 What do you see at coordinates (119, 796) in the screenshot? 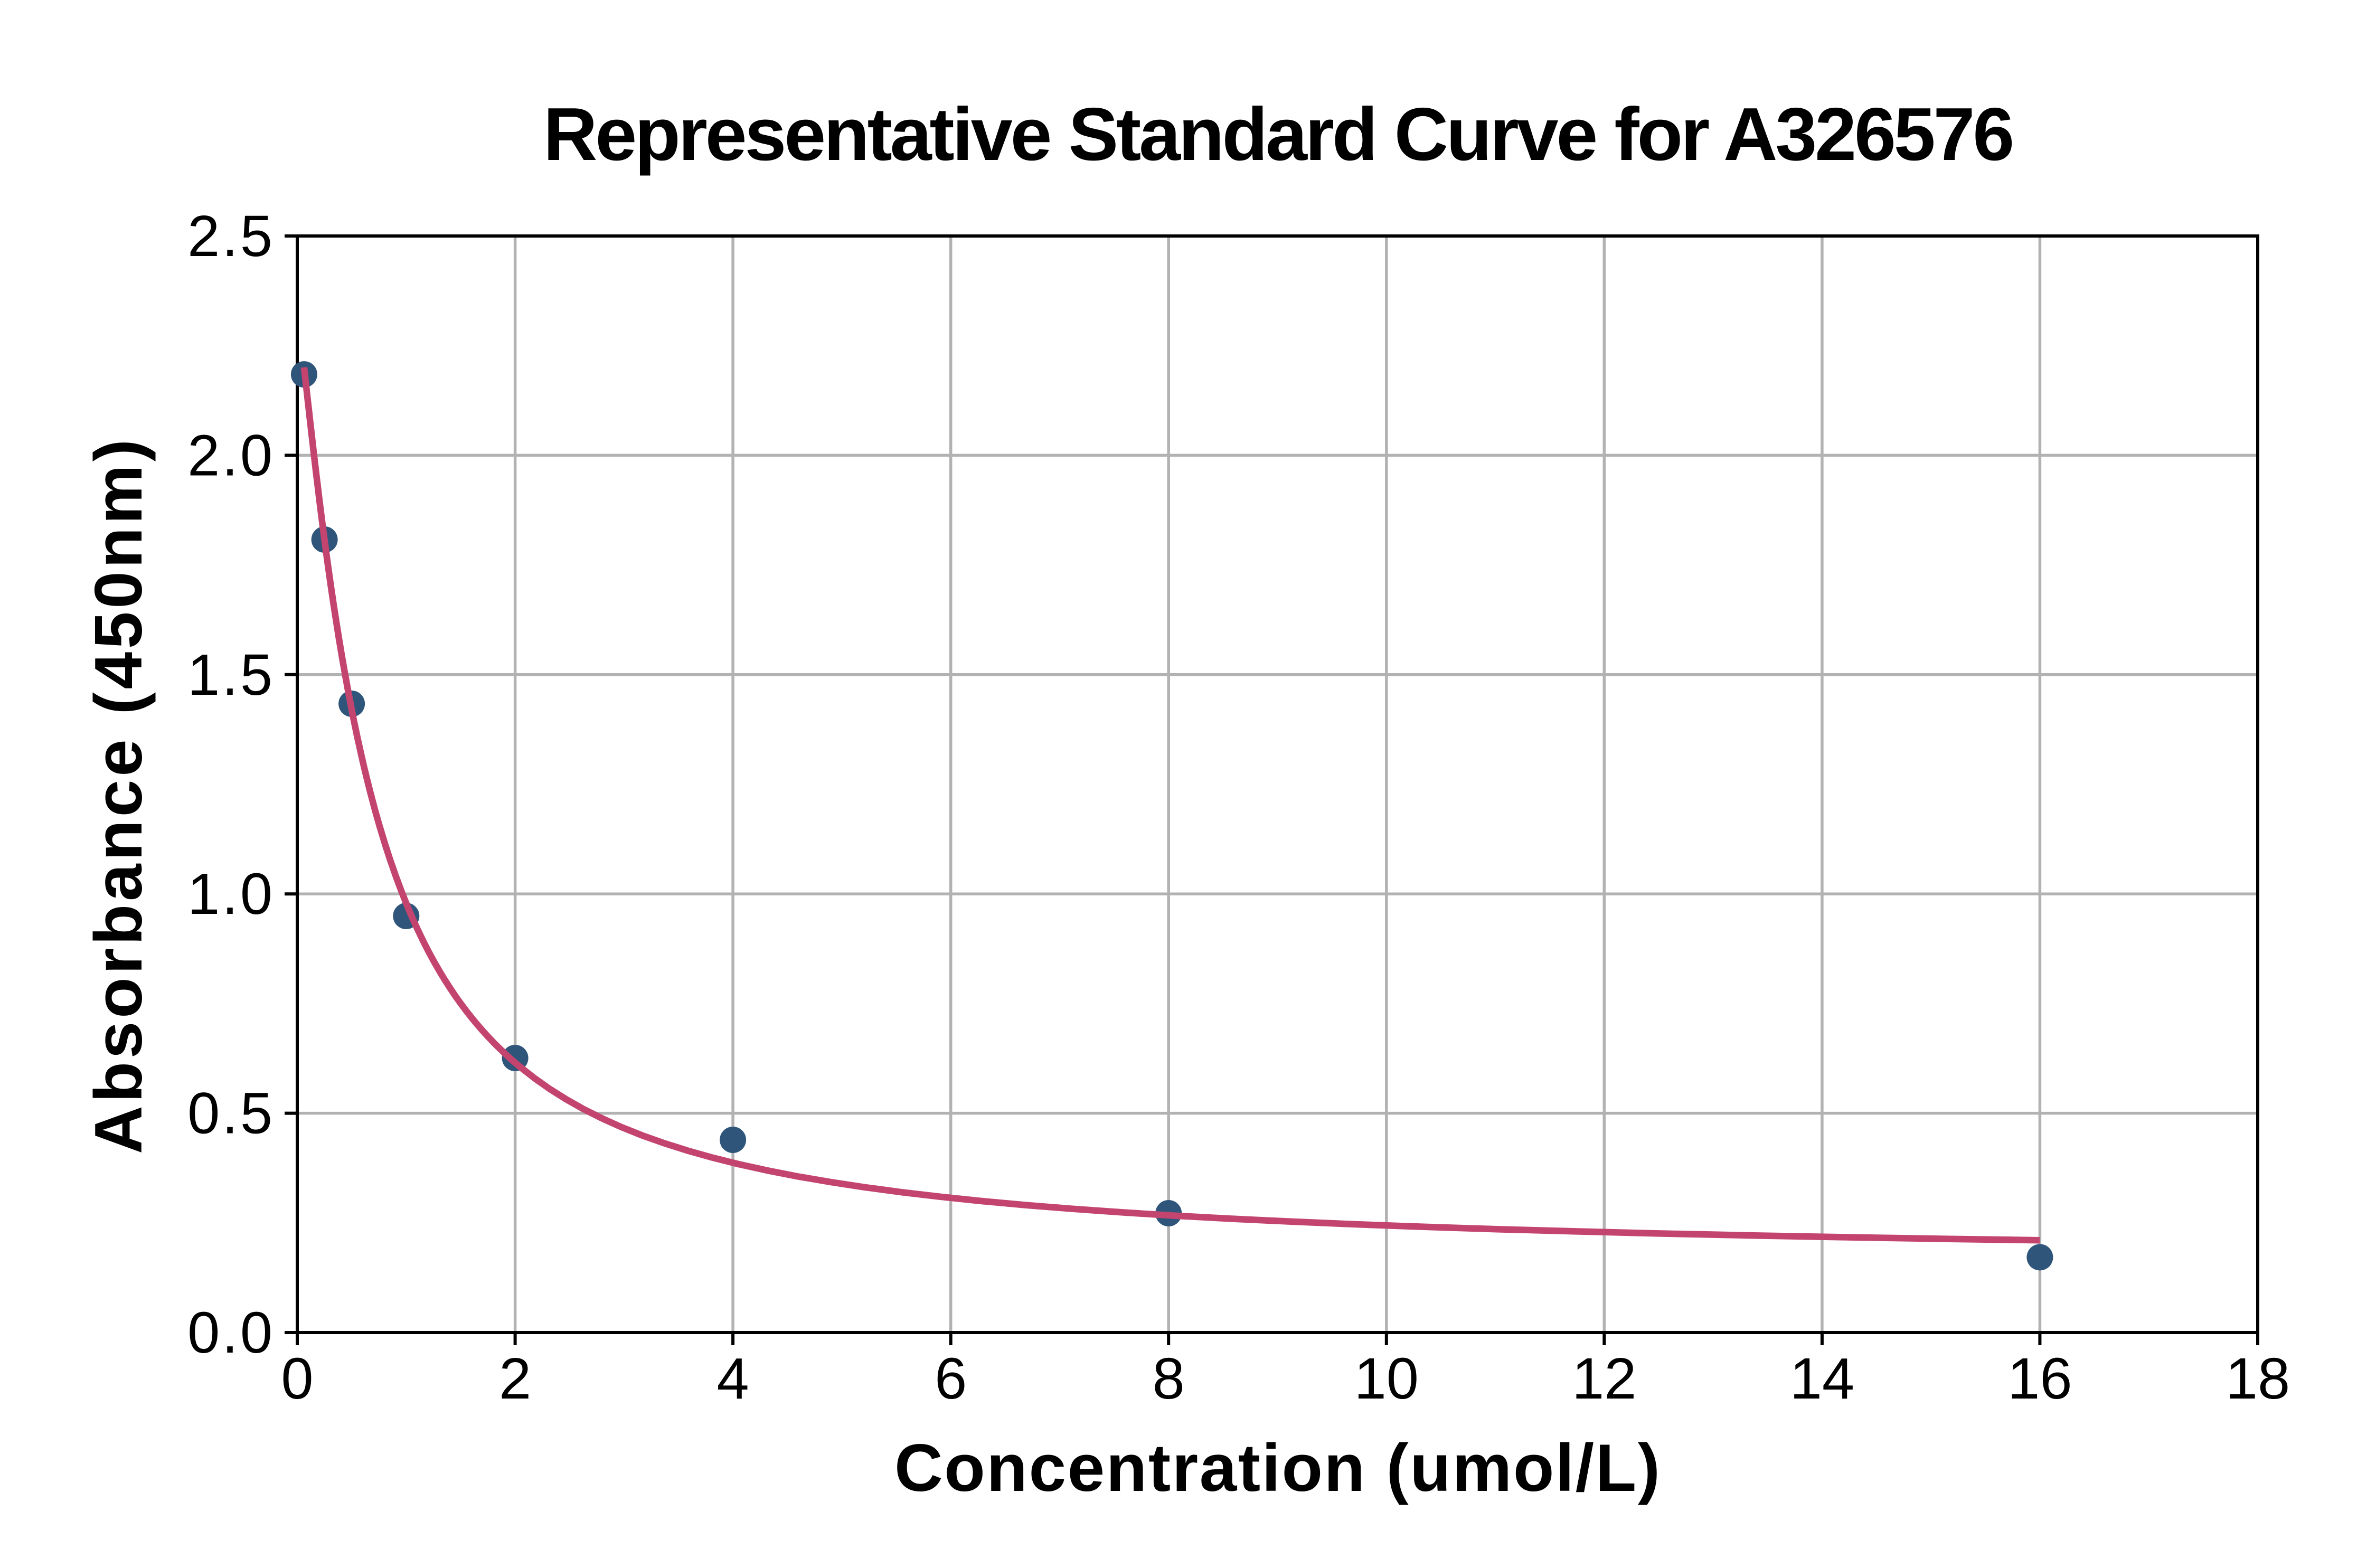
I see `svg-text: Absorbance (450nm)` at bounding box center [119, 796].